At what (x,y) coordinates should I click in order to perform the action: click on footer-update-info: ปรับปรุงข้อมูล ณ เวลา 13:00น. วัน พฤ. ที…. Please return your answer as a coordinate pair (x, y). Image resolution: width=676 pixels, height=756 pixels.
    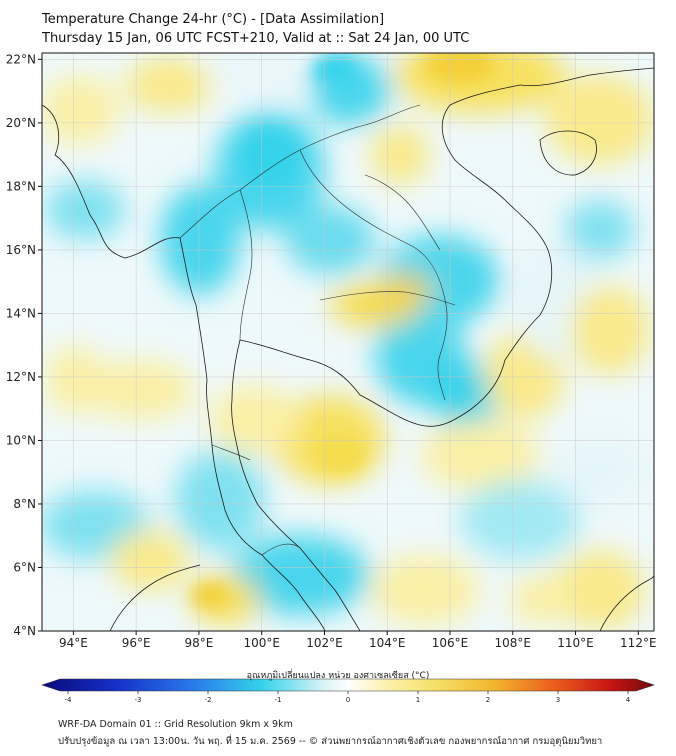
    Looking at the image, I should click on (330, 741).